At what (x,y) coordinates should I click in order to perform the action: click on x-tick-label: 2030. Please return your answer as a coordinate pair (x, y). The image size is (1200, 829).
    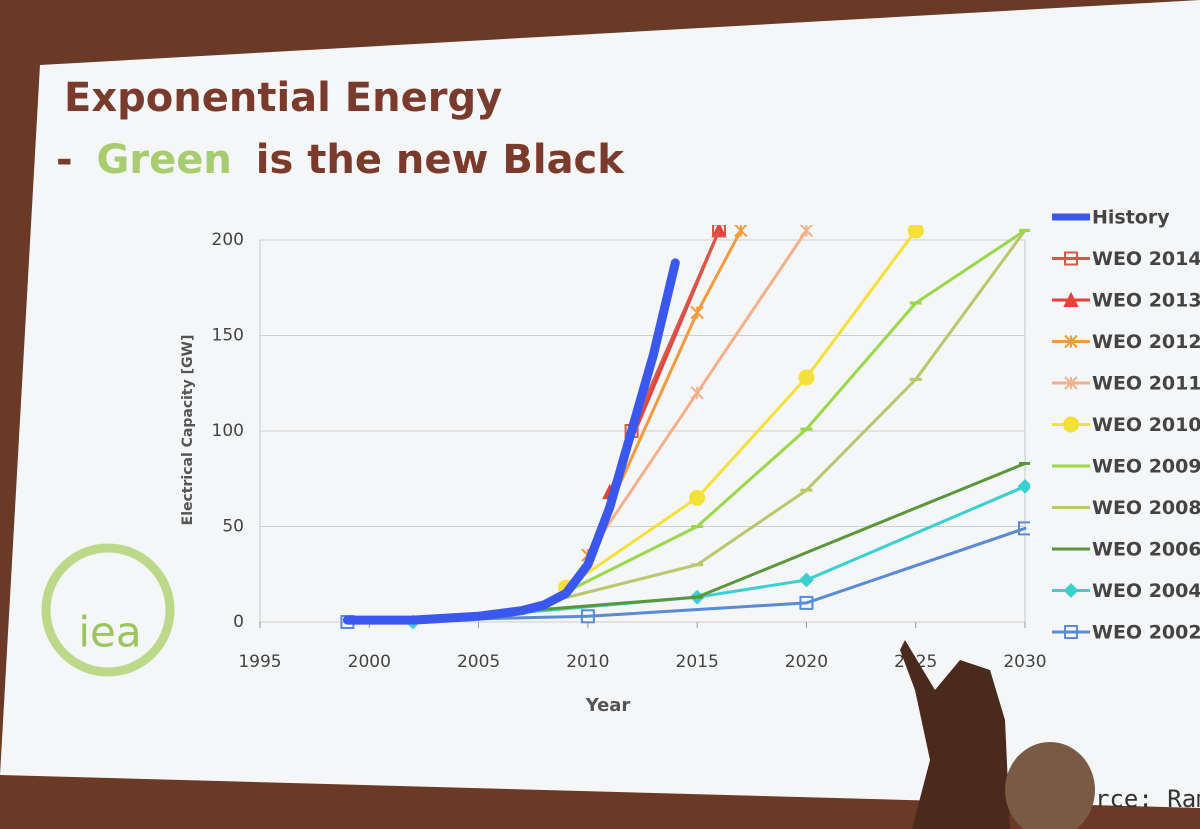
    Looking at the image, I should click on (1024, 662).